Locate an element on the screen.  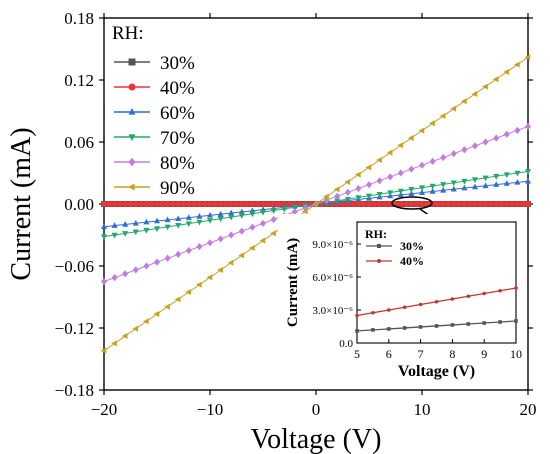
legend-label: 60% is located at coordinates (177, 113).